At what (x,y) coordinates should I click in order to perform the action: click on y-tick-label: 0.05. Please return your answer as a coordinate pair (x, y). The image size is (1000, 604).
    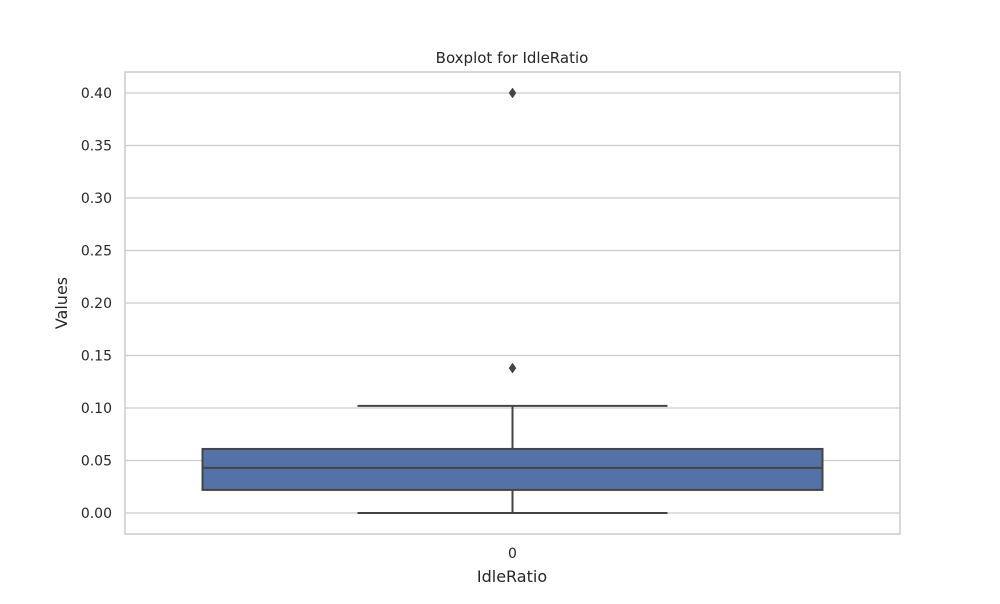
    Looking at the image, I should click on (96, 462).